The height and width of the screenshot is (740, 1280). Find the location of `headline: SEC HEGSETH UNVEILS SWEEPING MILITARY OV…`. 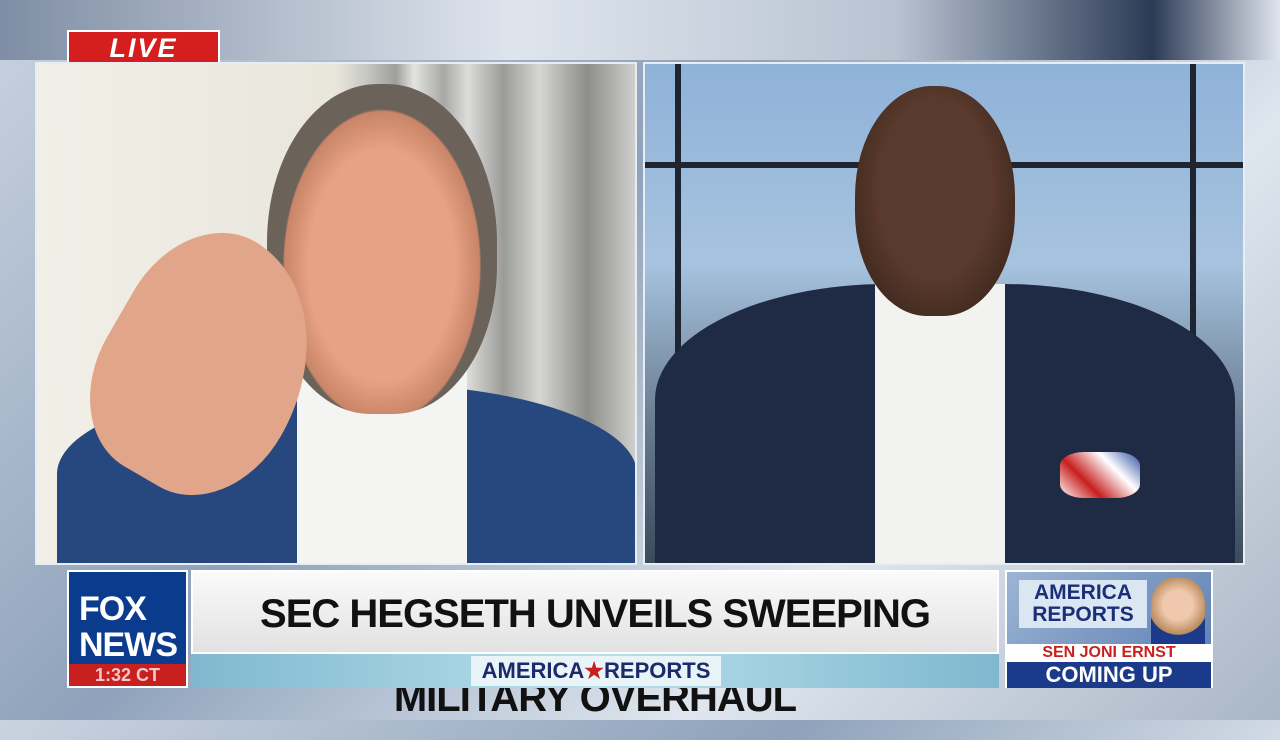

headline: SEC HEGSETH UNVEILS SWEEPING MILITARY OV… is located at coordinates (595, 645).